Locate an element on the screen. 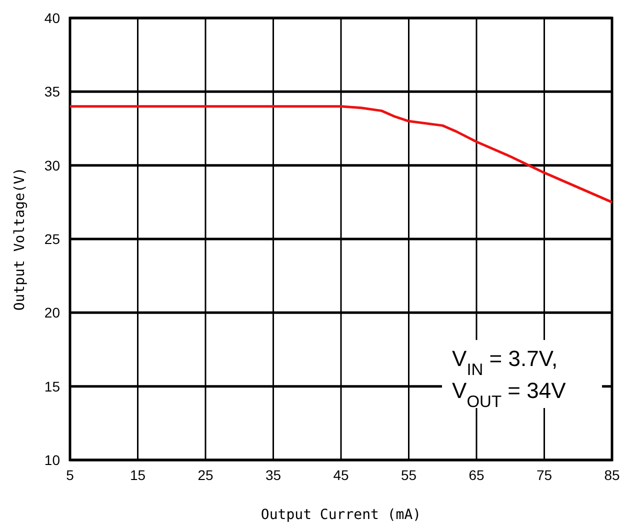 The width and height of the screenshot is (622, 523). x-tick-label: 65 is located at coordinates (476, 475).